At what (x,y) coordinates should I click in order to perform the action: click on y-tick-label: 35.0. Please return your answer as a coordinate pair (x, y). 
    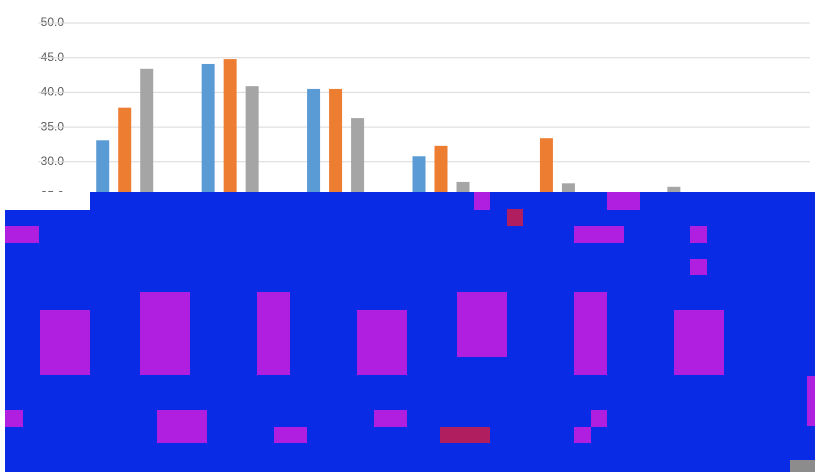
    Looking at the image, I should click on (53, 126).